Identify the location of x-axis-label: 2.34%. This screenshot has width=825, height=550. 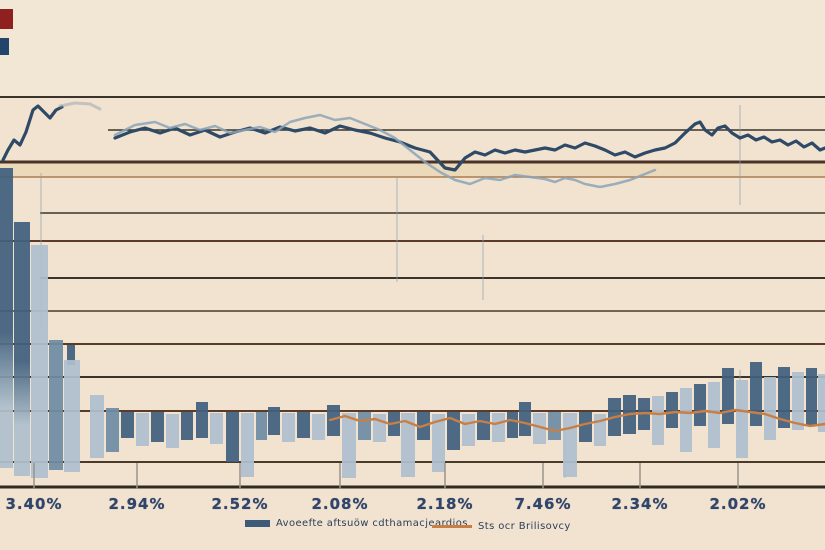
(640, 504).